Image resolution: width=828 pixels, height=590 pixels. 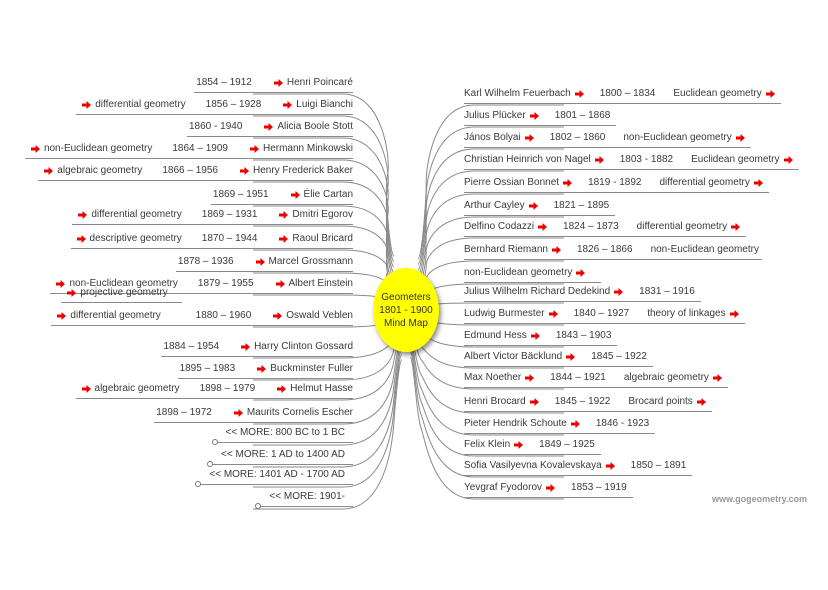 I want to click on person-node: Alicia Boole Stott, so click(x=297, y=128).